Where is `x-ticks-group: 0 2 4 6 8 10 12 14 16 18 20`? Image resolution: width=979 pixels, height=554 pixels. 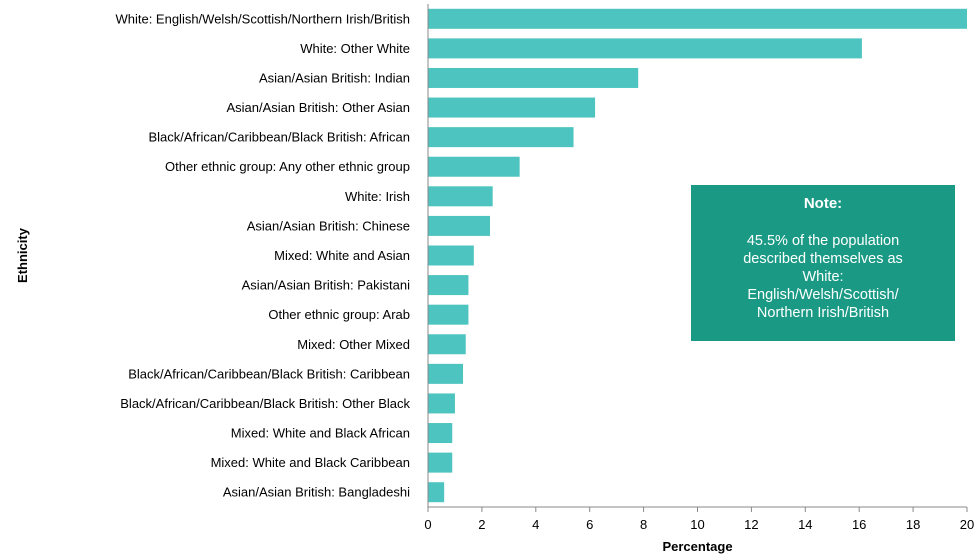
x-ticks-group: 0 2 4 6 8 10 12 14 16 18 20 is located at coordinates (699, 519).